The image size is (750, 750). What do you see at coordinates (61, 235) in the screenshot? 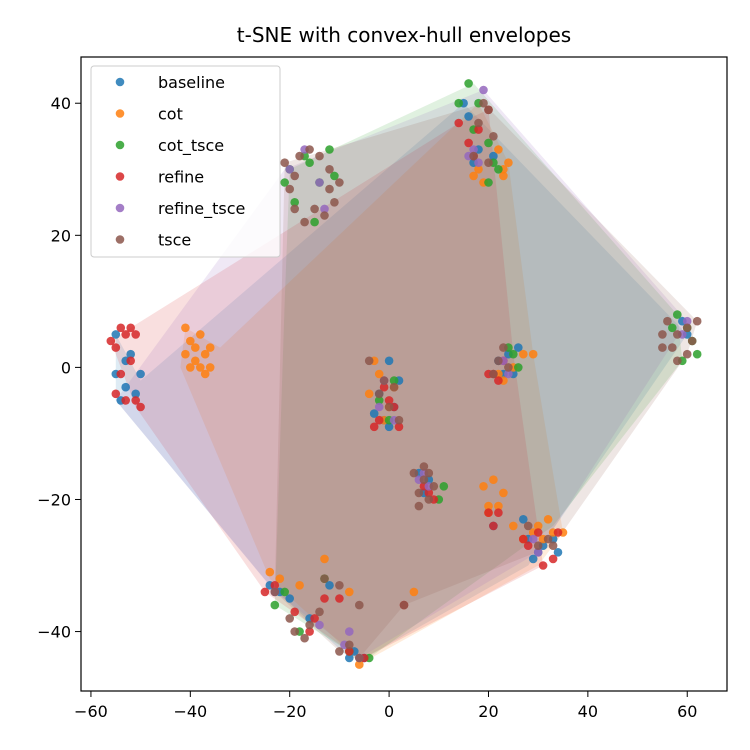
I see `y-tick-label: 20` at bounding box center [61, 235].